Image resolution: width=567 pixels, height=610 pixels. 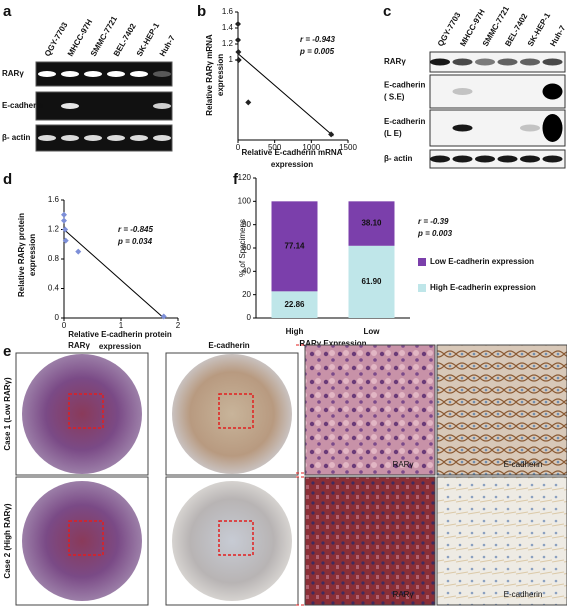 I want to click on row-label: Case 1 (Low RARγ), so click(x=7, y=414).